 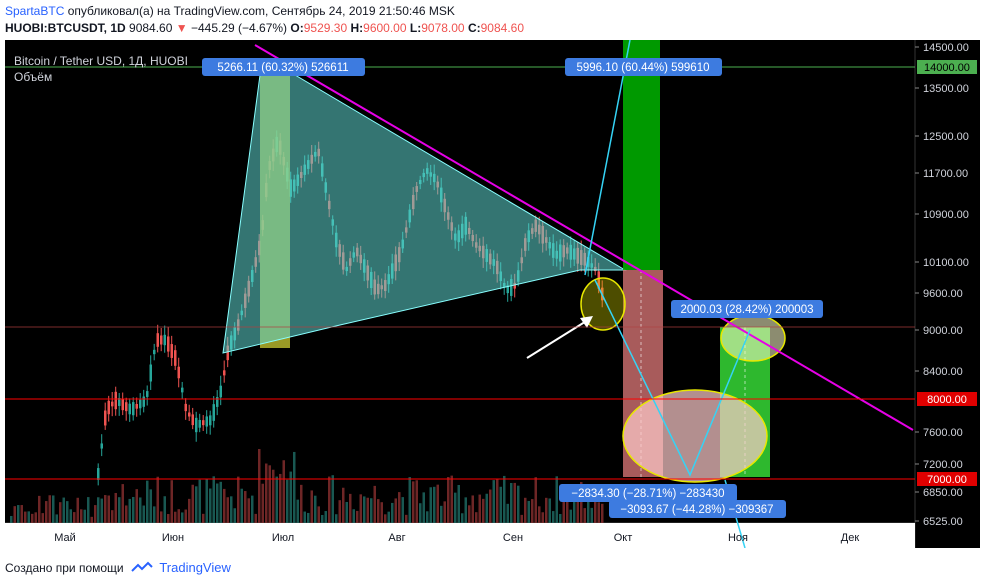 What do you see at coordinates (738, 538) in the screenshot?
I see `time-tick-label: Ноя` at bounding box center [738, 538].